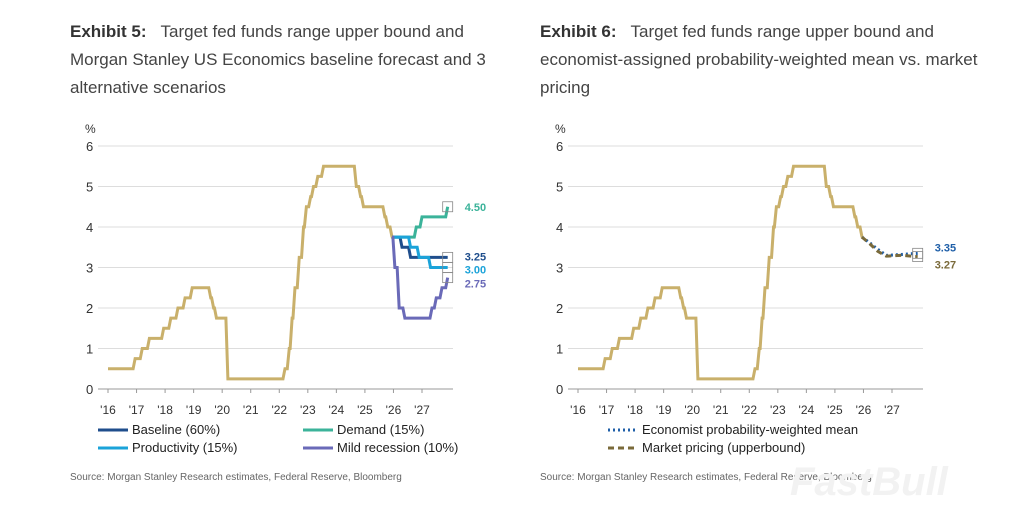 The image size is (1024, 532). Describe the element at coordinates (578, 31) in the screenshot. I see `exhibit-6-label: Exhibit 6:` at that location.